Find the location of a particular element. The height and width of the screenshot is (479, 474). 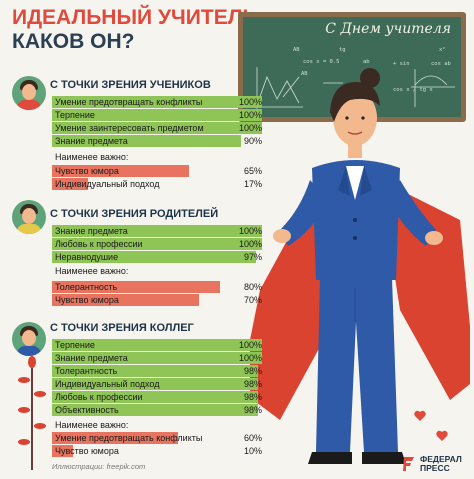

brand-line-2: ПРЕСС is located at coordinates (435, 468).